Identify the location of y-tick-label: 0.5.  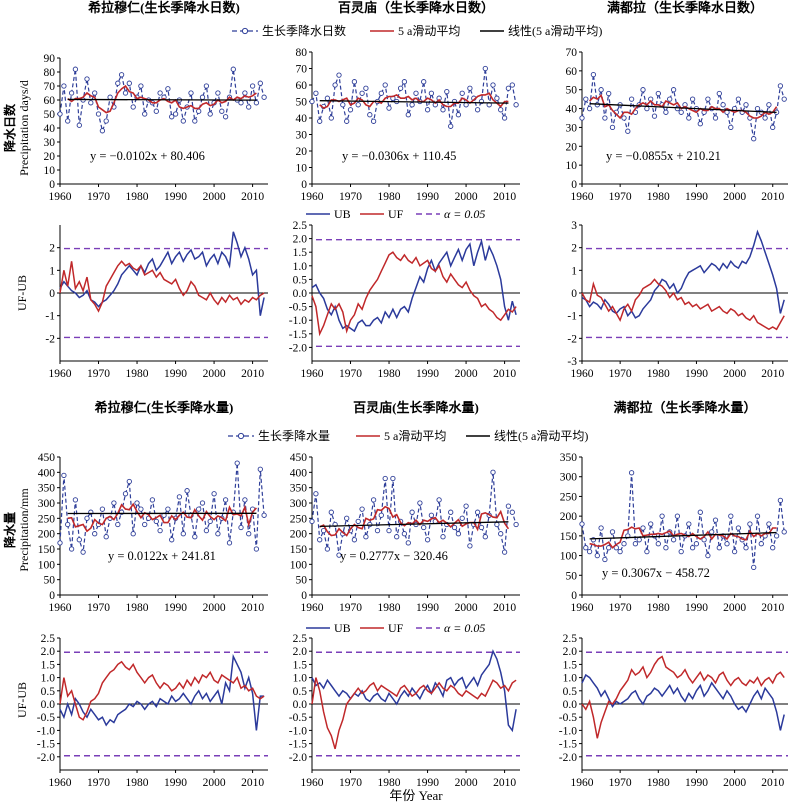
(48, 692).